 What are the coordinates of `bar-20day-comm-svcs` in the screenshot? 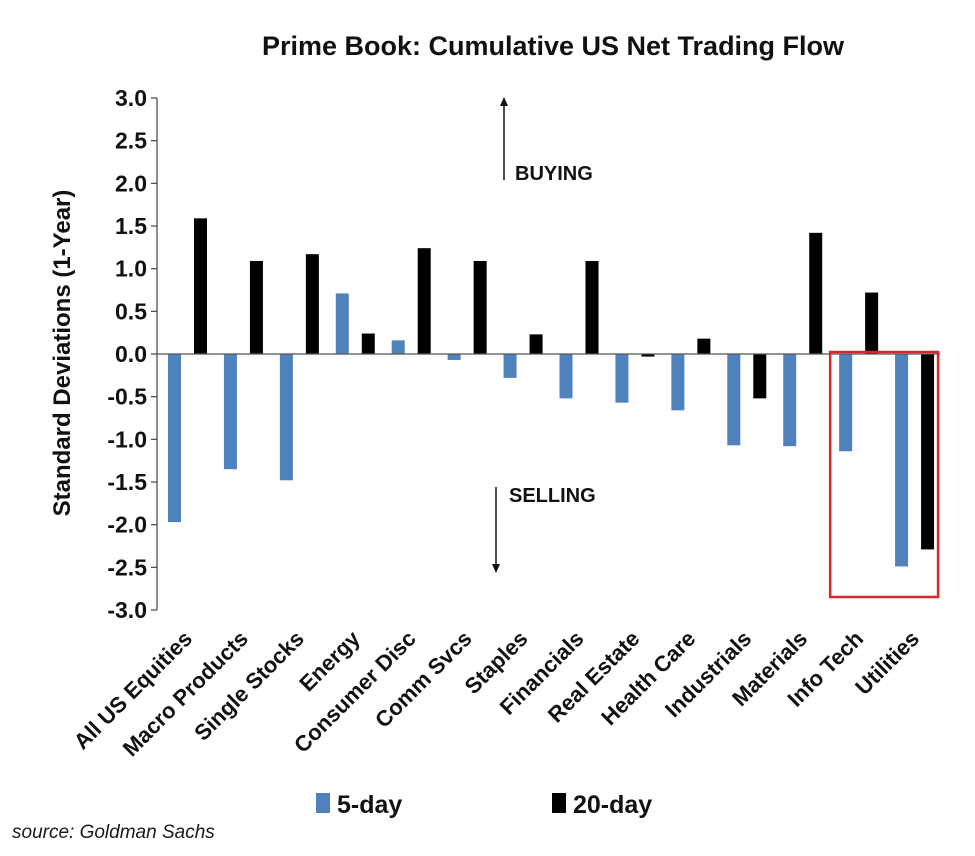 It's located at (480, 307).